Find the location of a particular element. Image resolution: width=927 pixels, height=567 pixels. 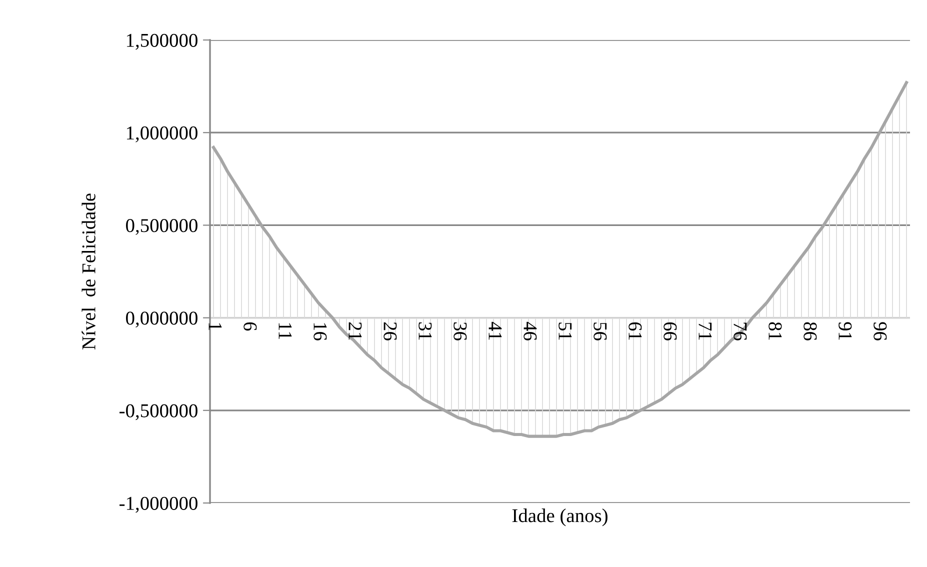

x-tick-label: 76 is located at coordinates (740, 331).